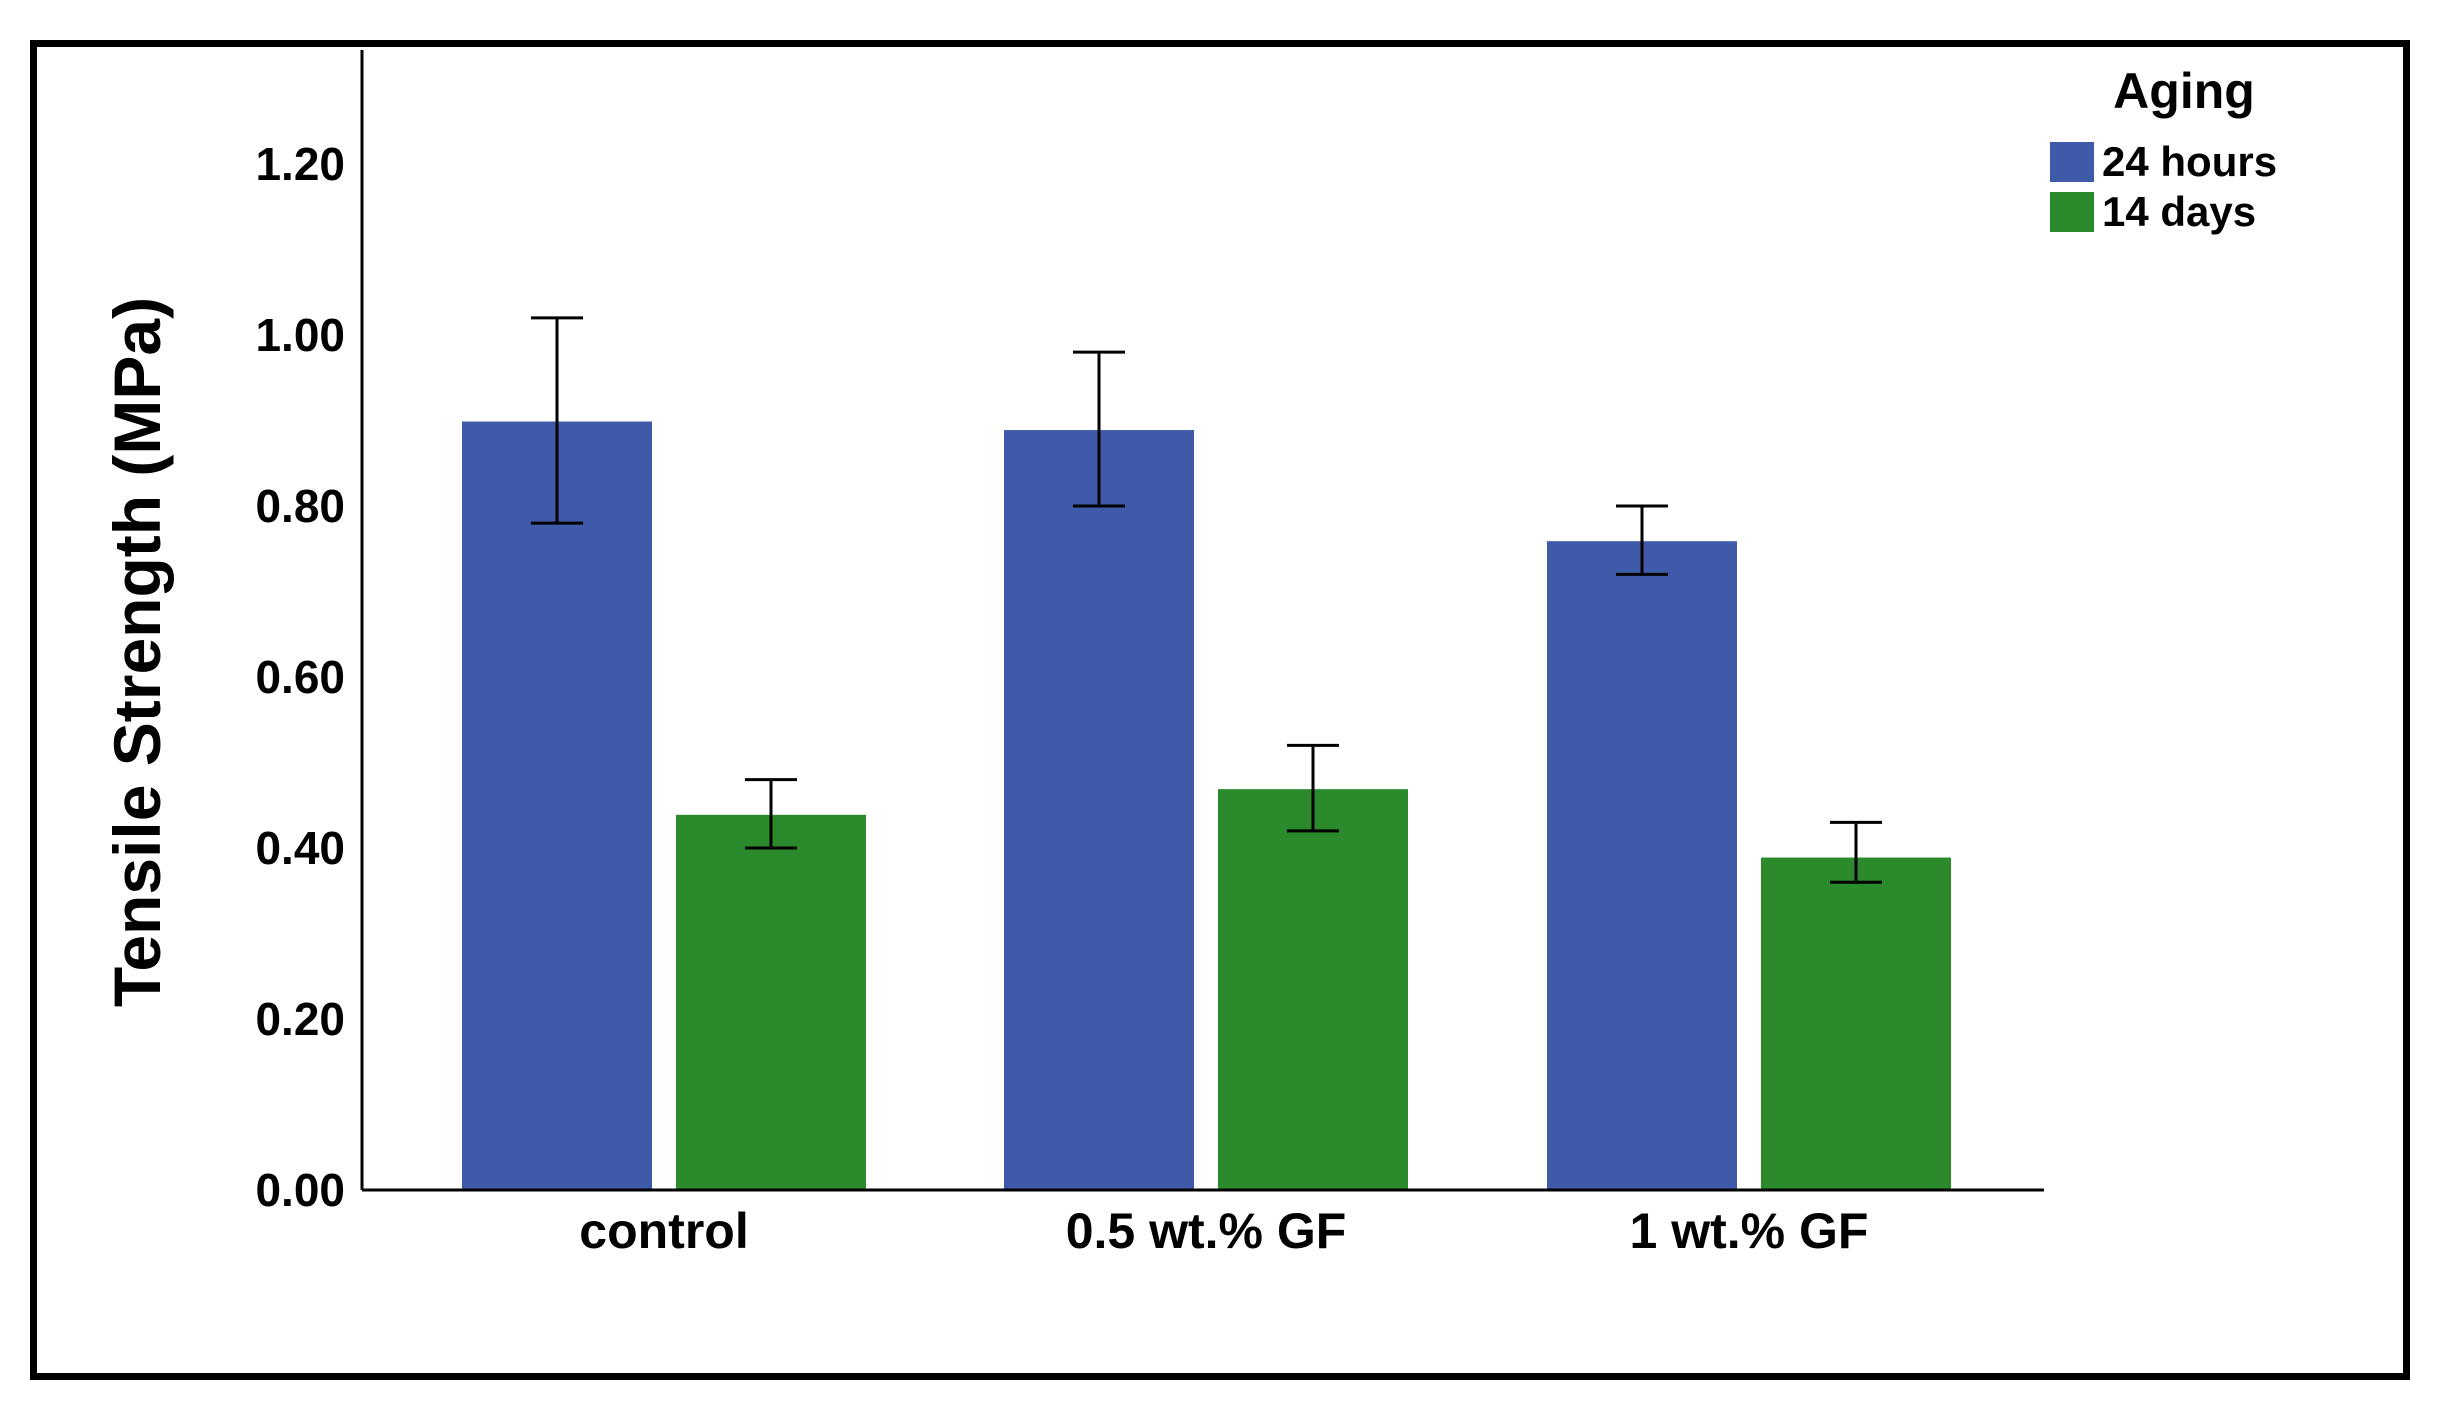  I want to click on legend-swatch-24-hours, so click(2072, 162).